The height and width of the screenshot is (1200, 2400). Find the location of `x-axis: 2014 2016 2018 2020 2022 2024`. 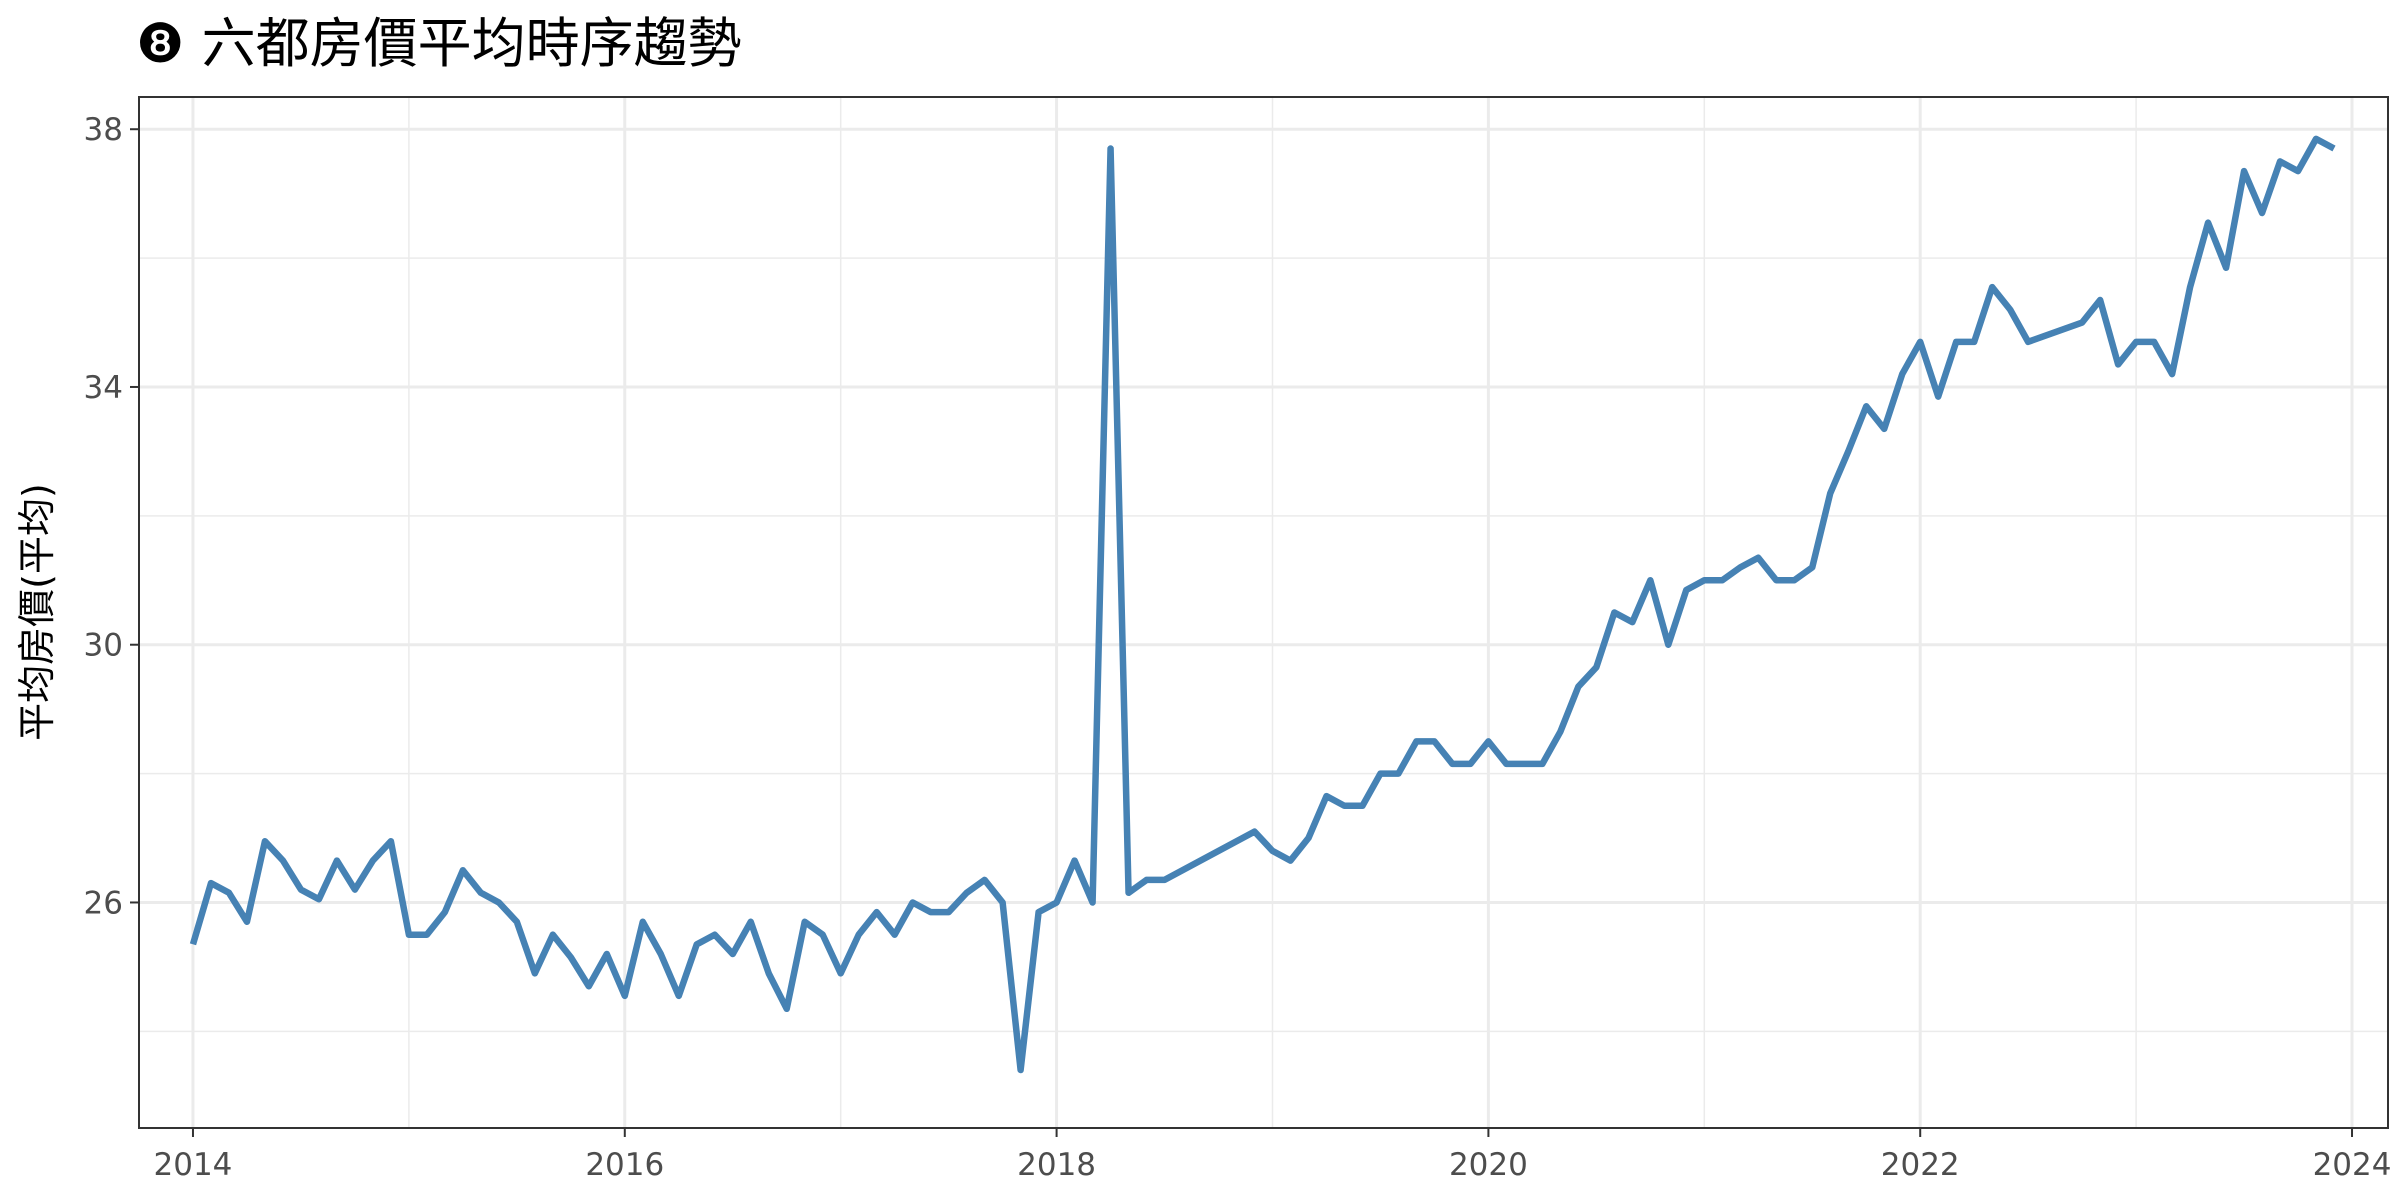

x-axis: 2014 2016 2018 2020 2022 2024 is located at coordinates (1273, 1155).